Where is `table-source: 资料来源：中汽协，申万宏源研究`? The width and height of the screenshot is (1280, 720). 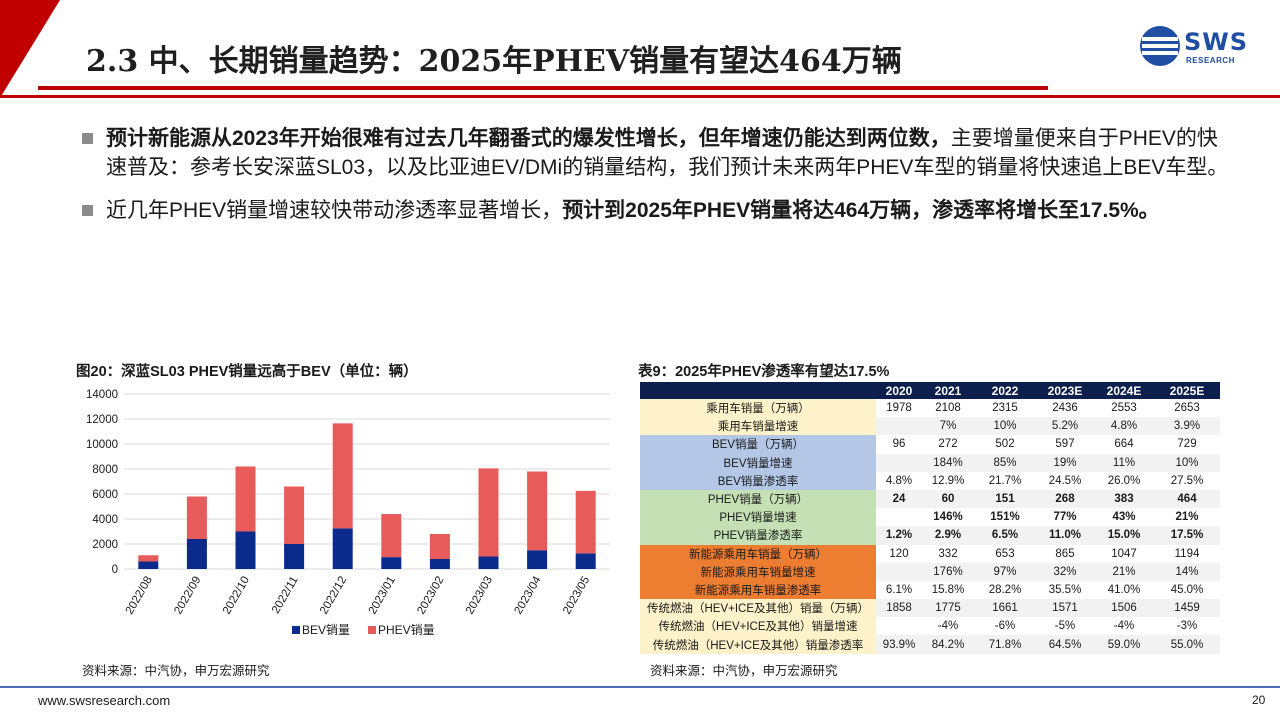 table-source: 资料来源：中汽协，申万宏源研究 is located at coordinates (744, 671).